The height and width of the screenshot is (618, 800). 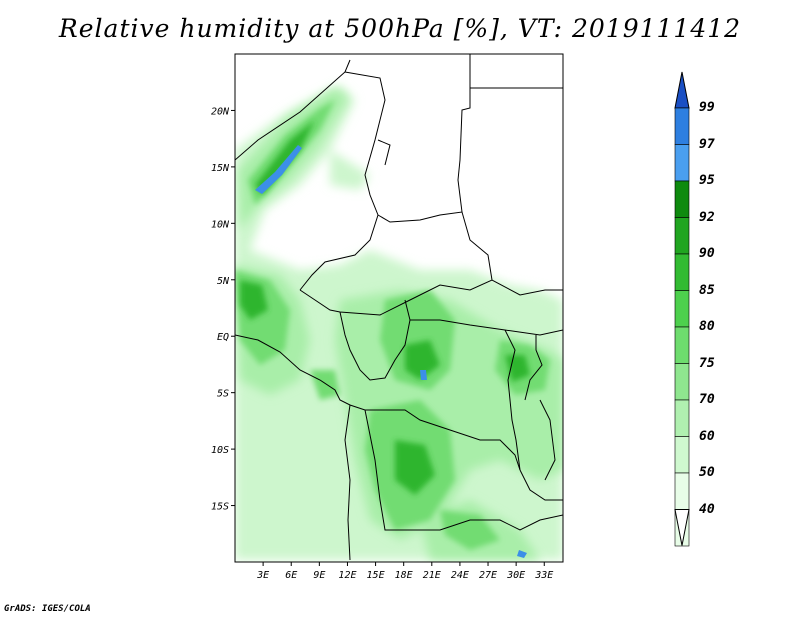 What do you see at coordinates (47, 609) in the screenshot?
I see `credit-text: GrADS: IGES/COLA` at bounding box center [47, 609].